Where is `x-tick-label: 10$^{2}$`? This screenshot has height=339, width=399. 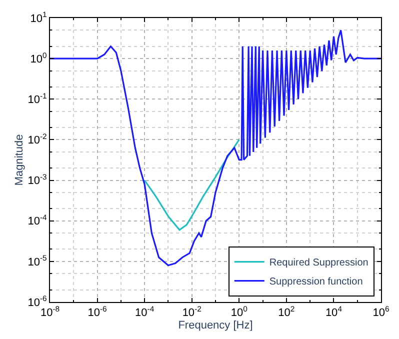
x-tick-label: 10$^{2}$ is located at coordinates (286, 312).